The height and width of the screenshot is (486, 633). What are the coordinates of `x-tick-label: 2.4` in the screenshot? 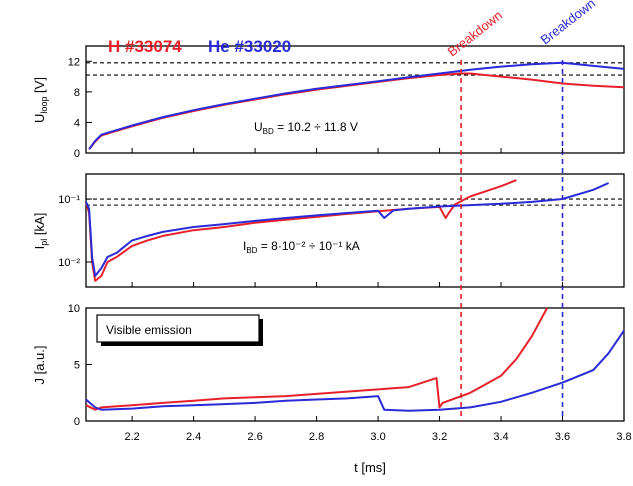 It's located at (193, 437).